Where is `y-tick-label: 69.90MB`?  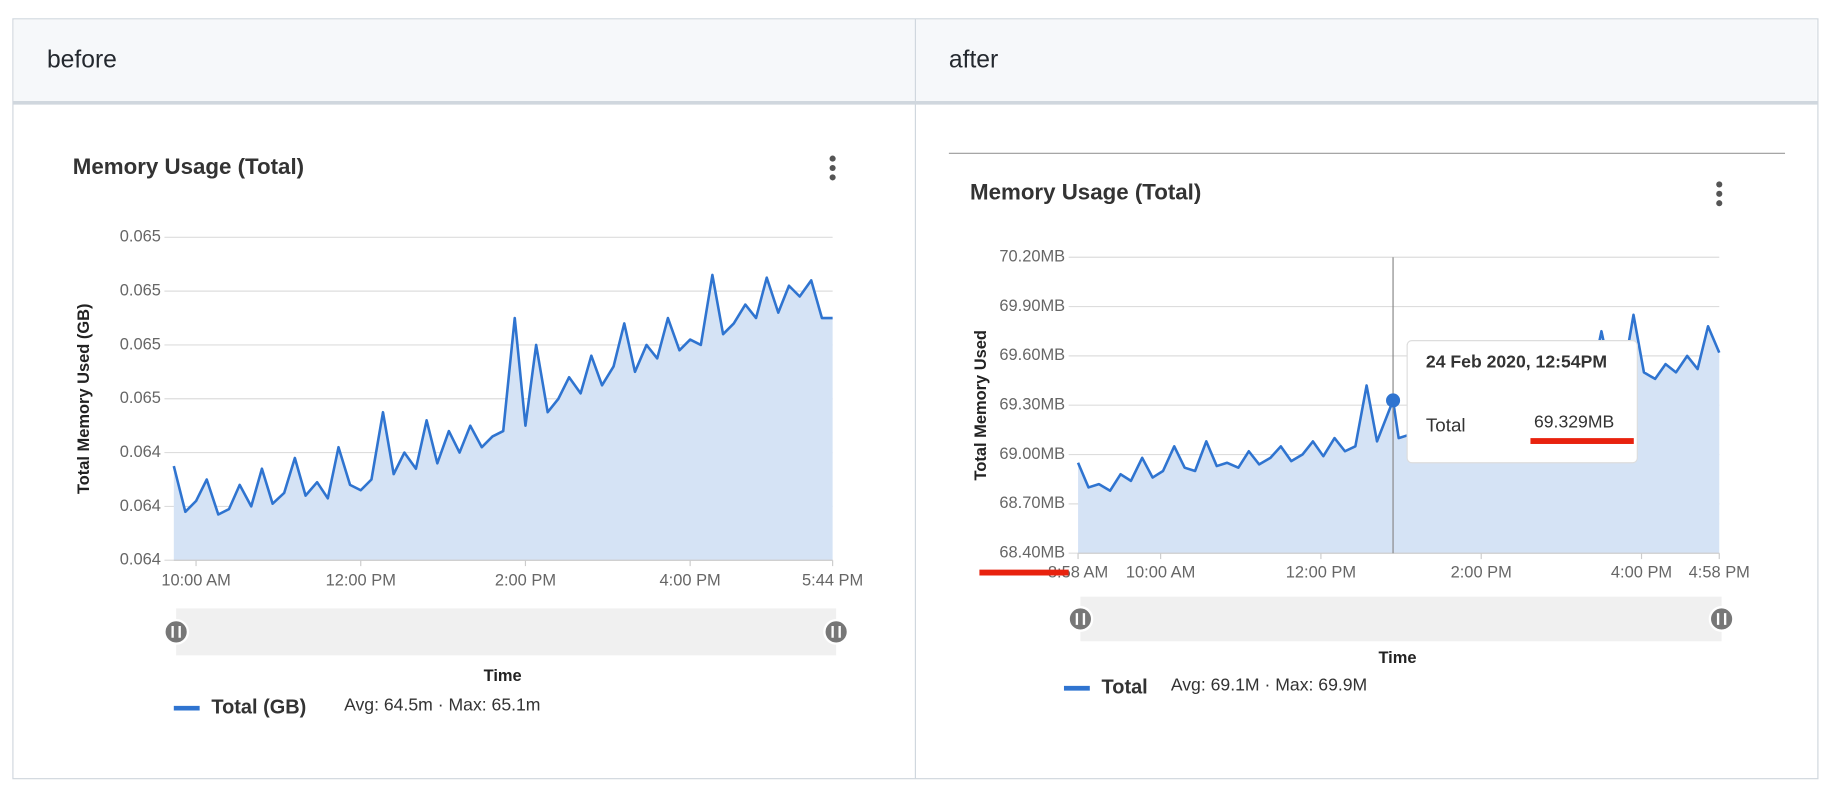
y-tick-label: 69.90MB is located at coordinates (1032, 306).